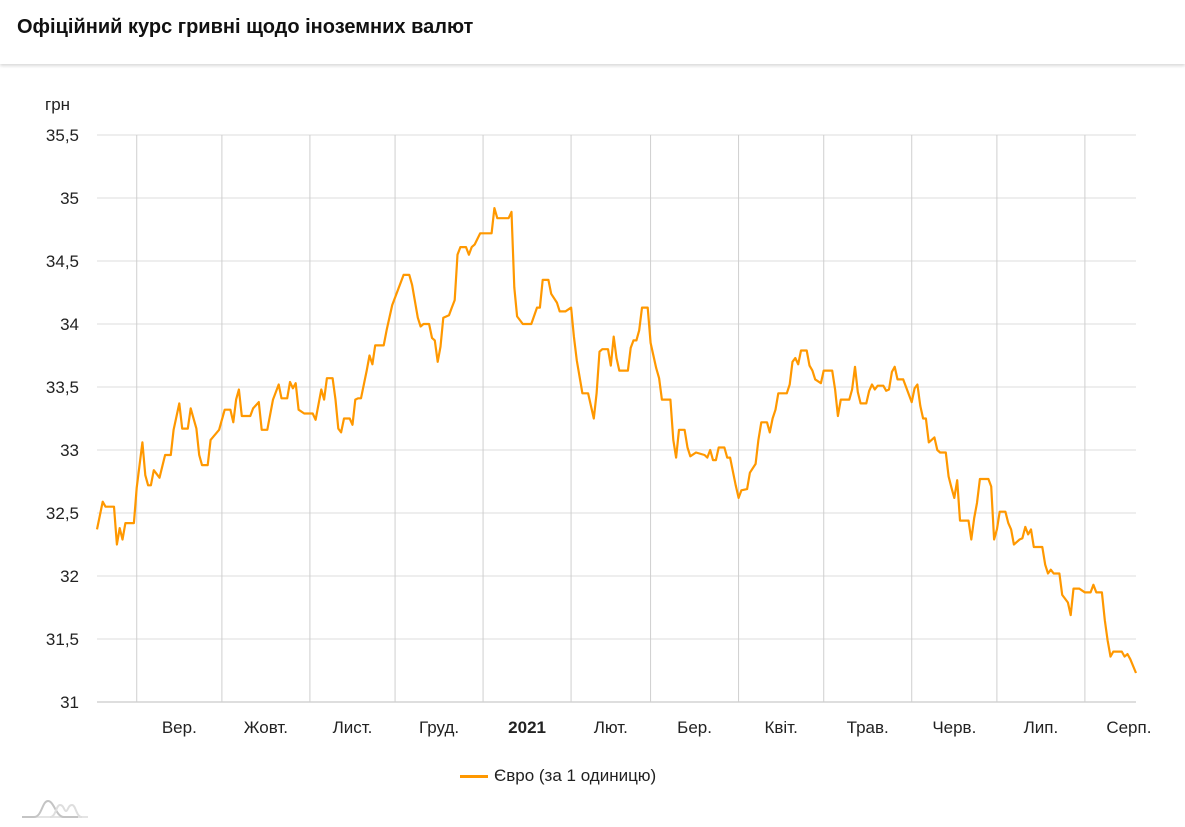 The image size is (1185, 827). Describe the element at coordinates (954, 727) in the screenshot. I see `x-tick-label: Черв.` at that location.